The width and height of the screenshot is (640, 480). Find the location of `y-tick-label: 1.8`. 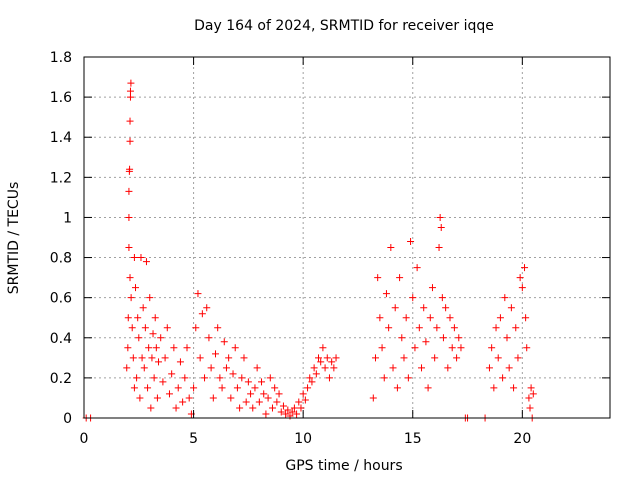

y-tick-label: 1.8 is located at coordinates (61, 58).